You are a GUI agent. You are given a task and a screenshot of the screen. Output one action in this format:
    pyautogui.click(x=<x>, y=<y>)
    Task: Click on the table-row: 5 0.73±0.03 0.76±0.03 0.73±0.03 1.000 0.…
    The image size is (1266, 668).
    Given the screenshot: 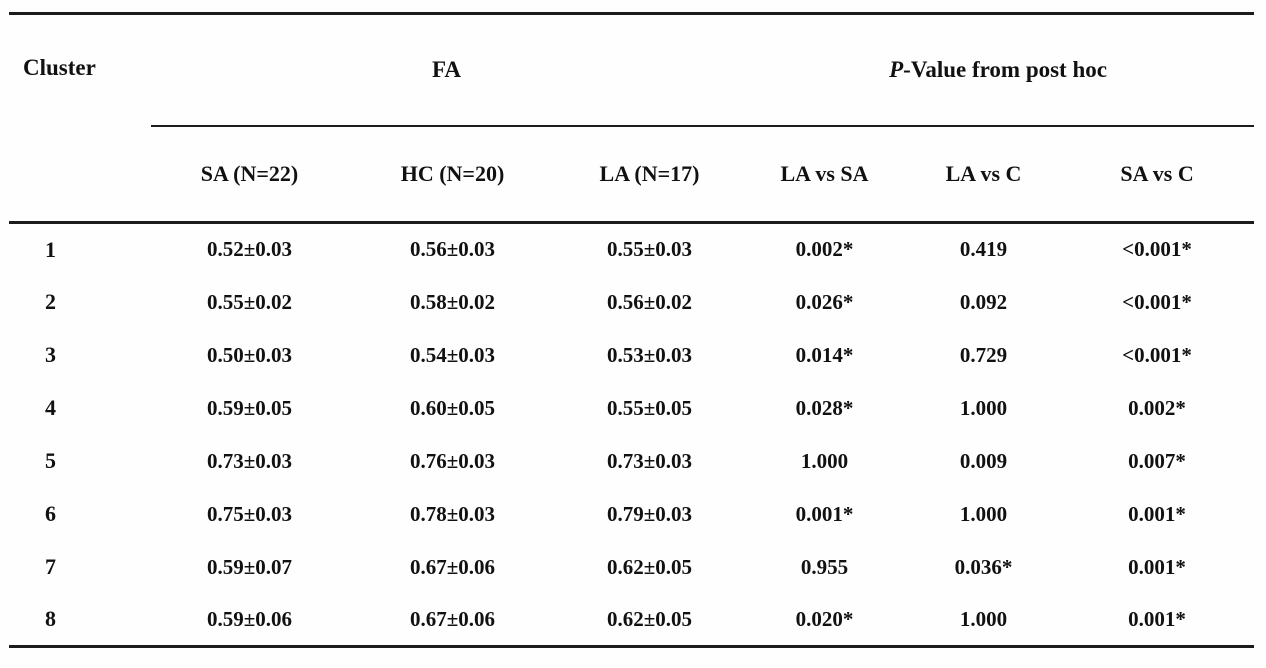 What is the action you would take?
    pyautogui.click(x=631, y=461)
    